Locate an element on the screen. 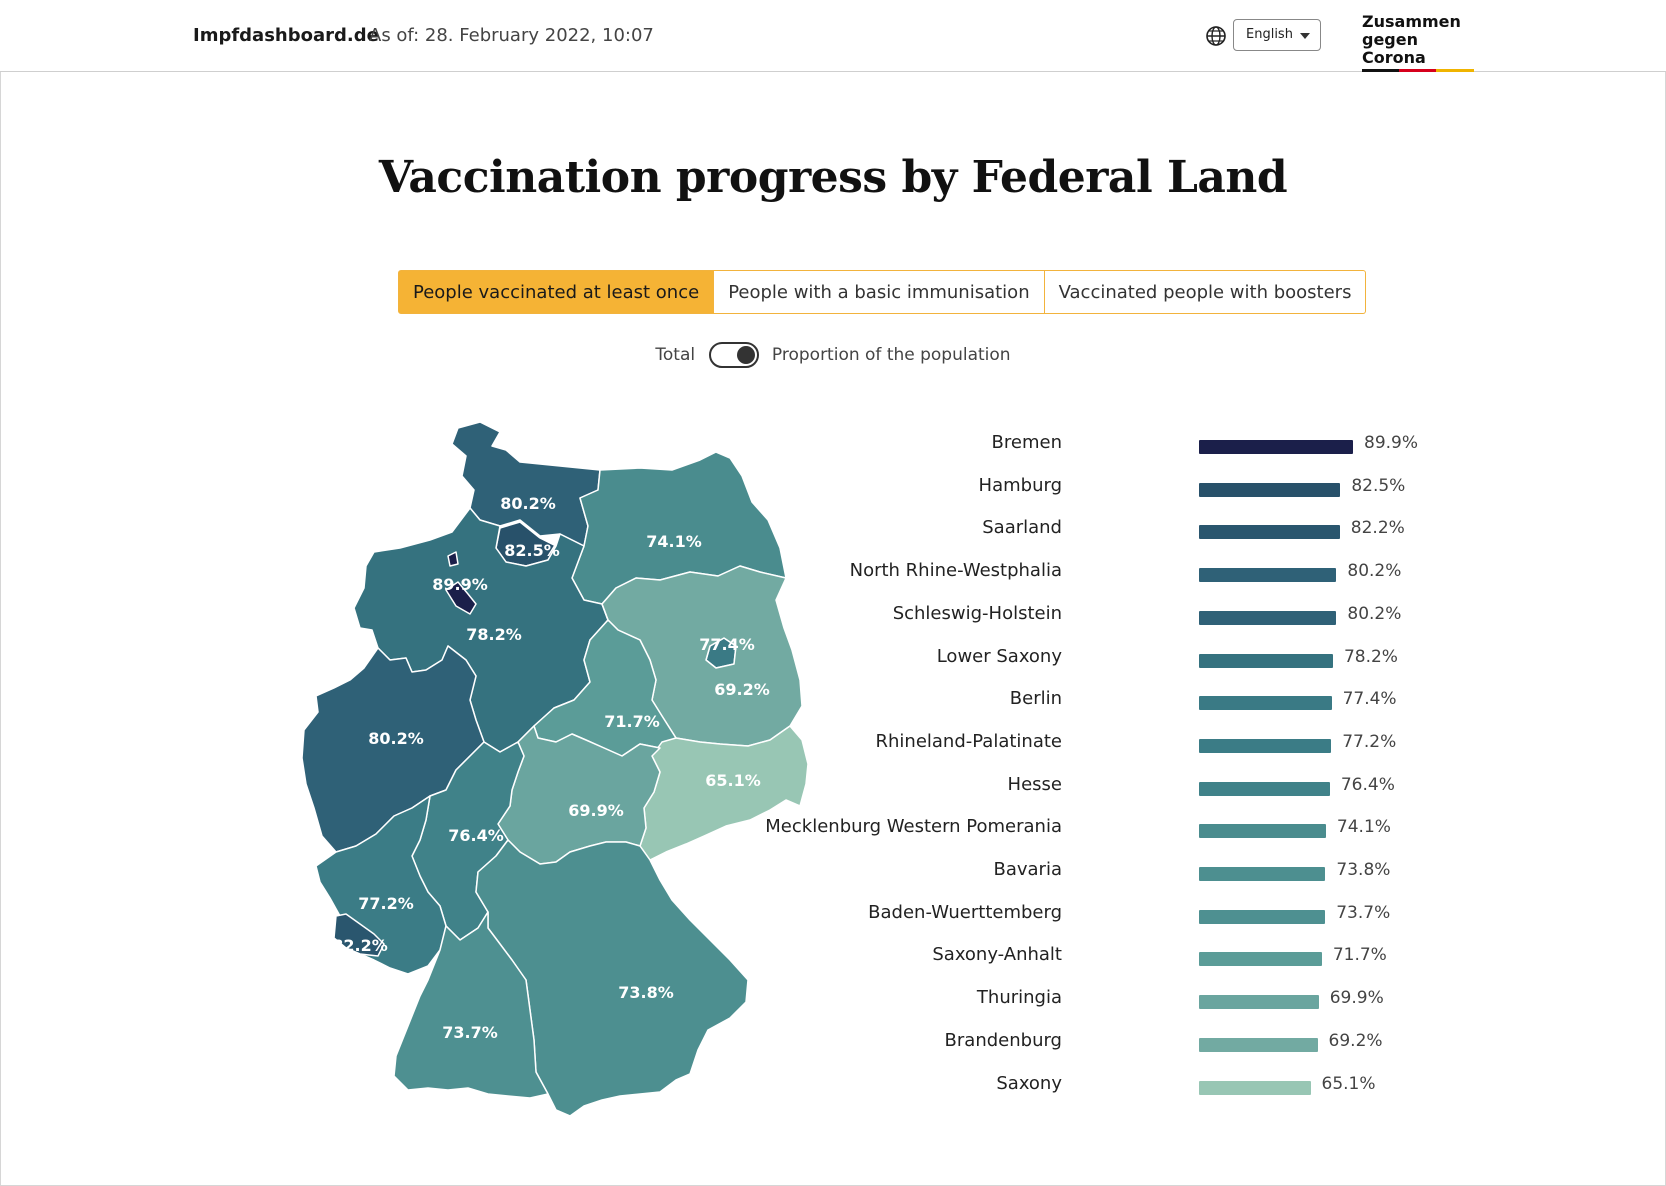  globe-icon is located at coordinates (1216, 36).